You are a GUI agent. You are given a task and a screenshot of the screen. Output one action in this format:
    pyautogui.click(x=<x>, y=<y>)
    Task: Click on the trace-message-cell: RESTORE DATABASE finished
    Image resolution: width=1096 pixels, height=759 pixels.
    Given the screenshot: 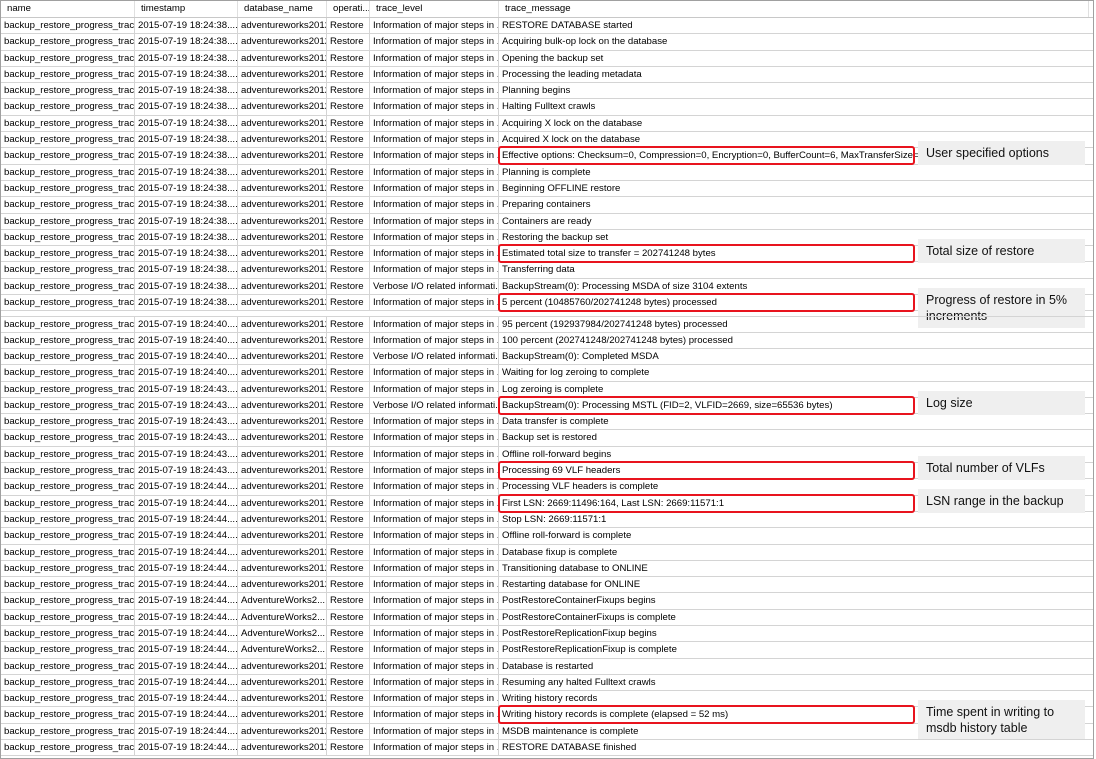 What is the action you would take?
    pyautogui.click(x=569, y=748)
    